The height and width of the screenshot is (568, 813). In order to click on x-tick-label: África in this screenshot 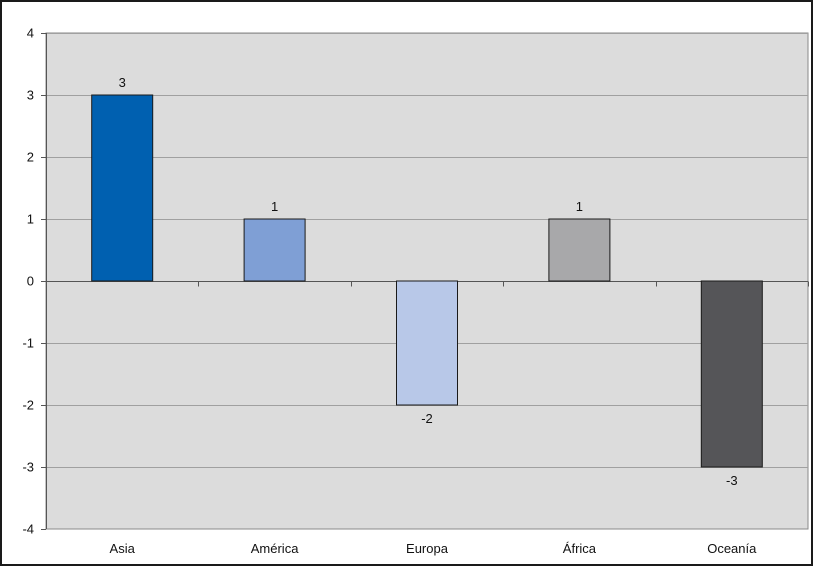, I will do `click(580, 548)`.